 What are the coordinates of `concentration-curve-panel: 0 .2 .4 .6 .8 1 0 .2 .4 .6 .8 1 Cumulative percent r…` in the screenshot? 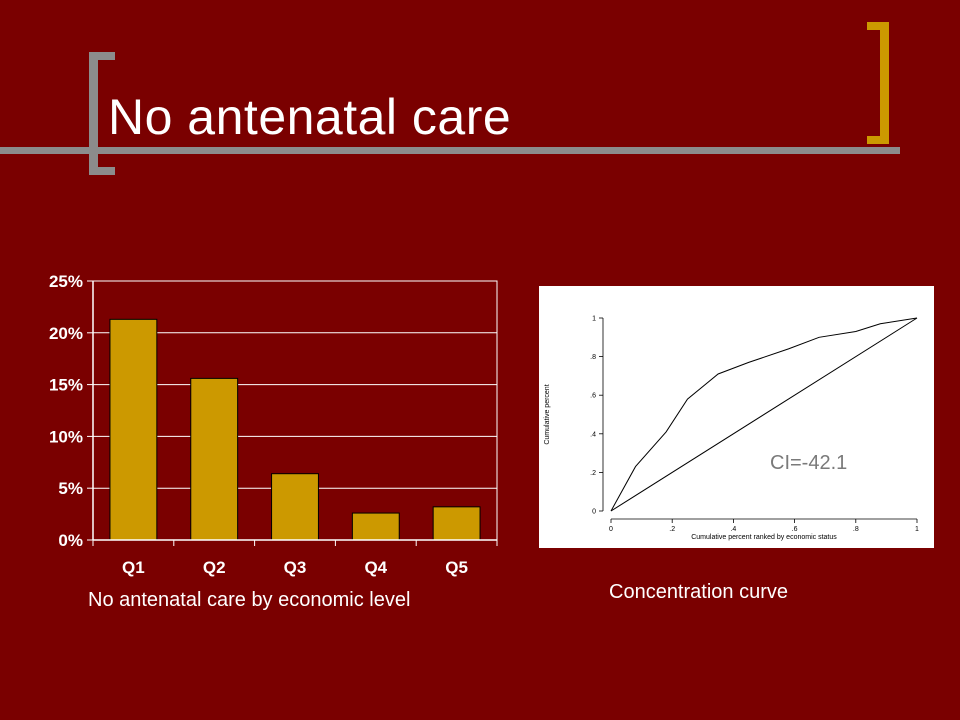 It's located at (736, 417).